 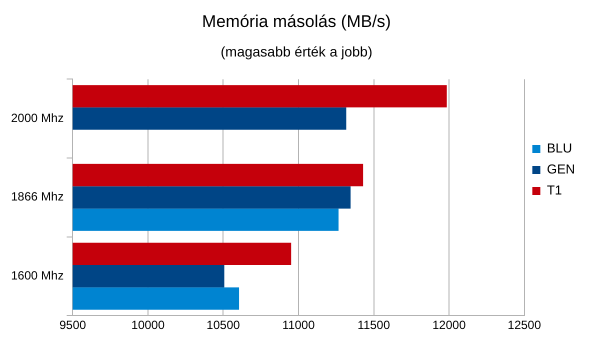 What do you see at coordinates (37, 275) in the screenshot?
I see `y-tick-label: 1600 Mhz` at bounding box center [37, 275].